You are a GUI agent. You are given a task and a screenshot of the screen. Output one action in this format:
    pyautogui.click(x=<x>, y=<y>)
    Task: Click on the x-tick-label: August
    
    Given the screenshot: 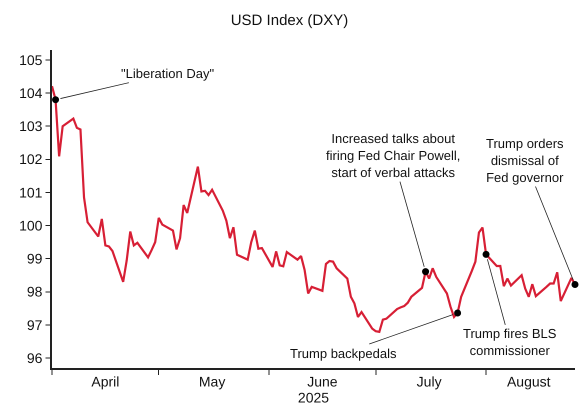 What is the action you would take?
    pyautogui.click(x=528, y=382)
    